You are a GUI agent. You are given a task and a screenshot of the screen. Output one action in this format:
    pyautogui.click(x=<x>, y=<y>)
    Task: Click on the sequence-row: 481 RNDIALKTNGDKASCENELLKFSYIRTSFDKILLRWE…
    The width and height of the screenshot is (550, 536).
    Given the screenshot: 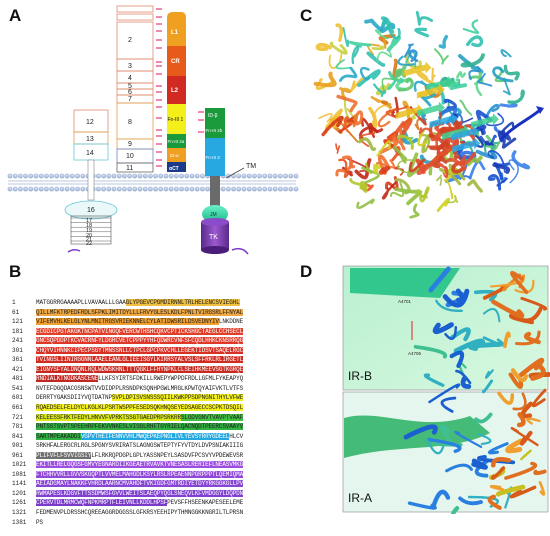 What is the action you would take?
    pyautogui.click(x=177, y=379)
    